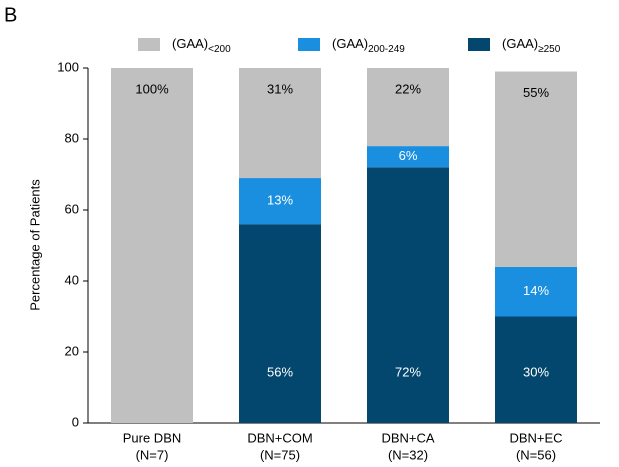 The width and height of the screenshot is (619, 467). Describe the element at coordinates (408, 454) in the screenshot. I see `x-tick-label: (N=32)` at that location.